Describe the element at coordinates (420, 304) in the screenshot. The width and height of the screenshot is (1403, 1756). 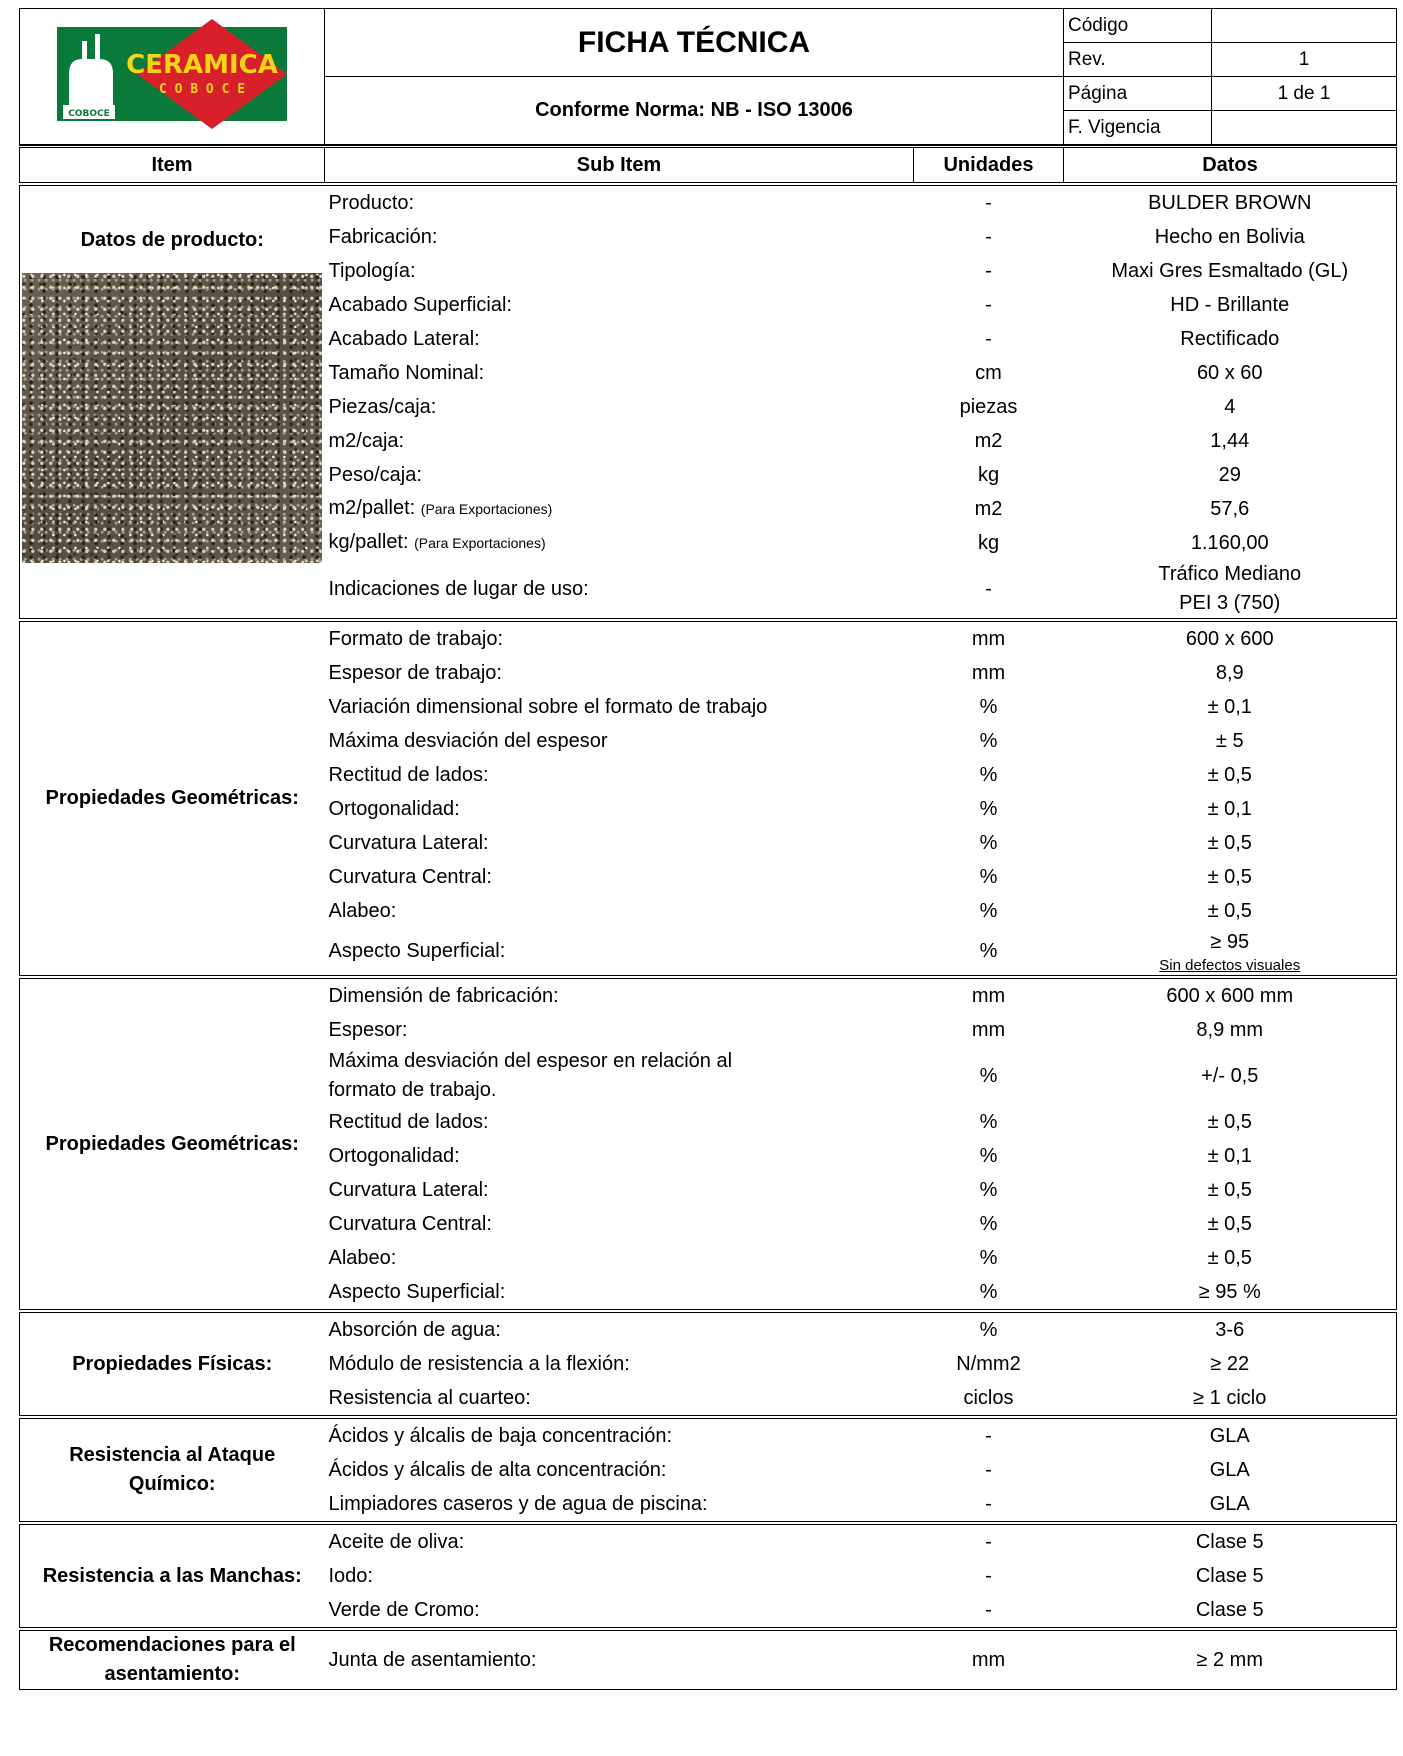
I see `sub-item: Acabado Superficial:` at that location.